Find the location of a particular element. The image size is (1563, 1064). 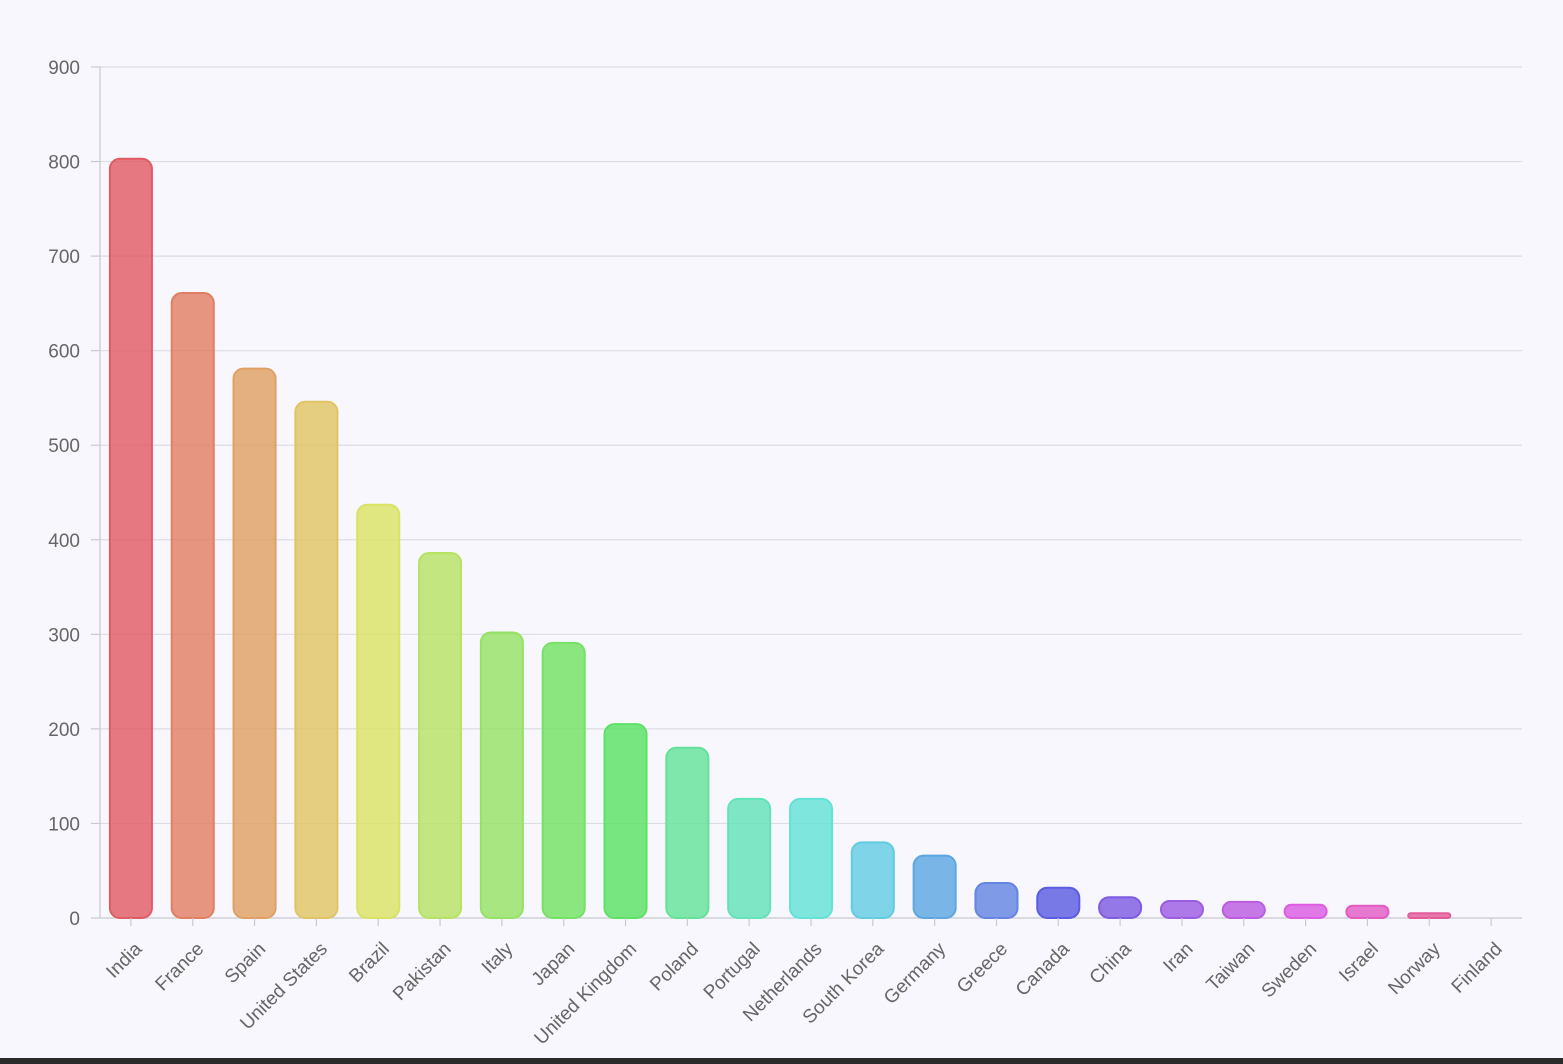

x-tick-label: Portugal is located at coordinates (732, 971).